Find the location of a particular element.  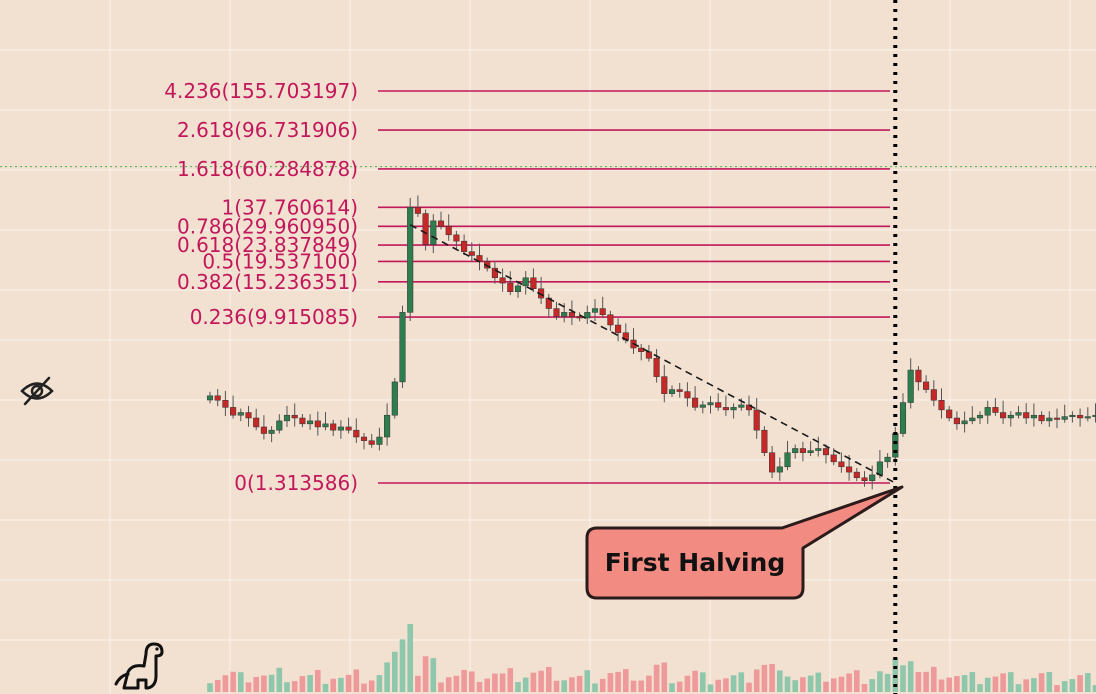

callout-bubble is located at coordinates (744, 542).